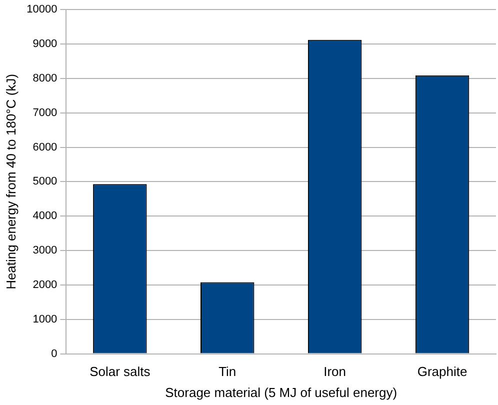 This screenshot has height=405, width=498. I want to click on y-tick-label: 8000, so click(45, 78).